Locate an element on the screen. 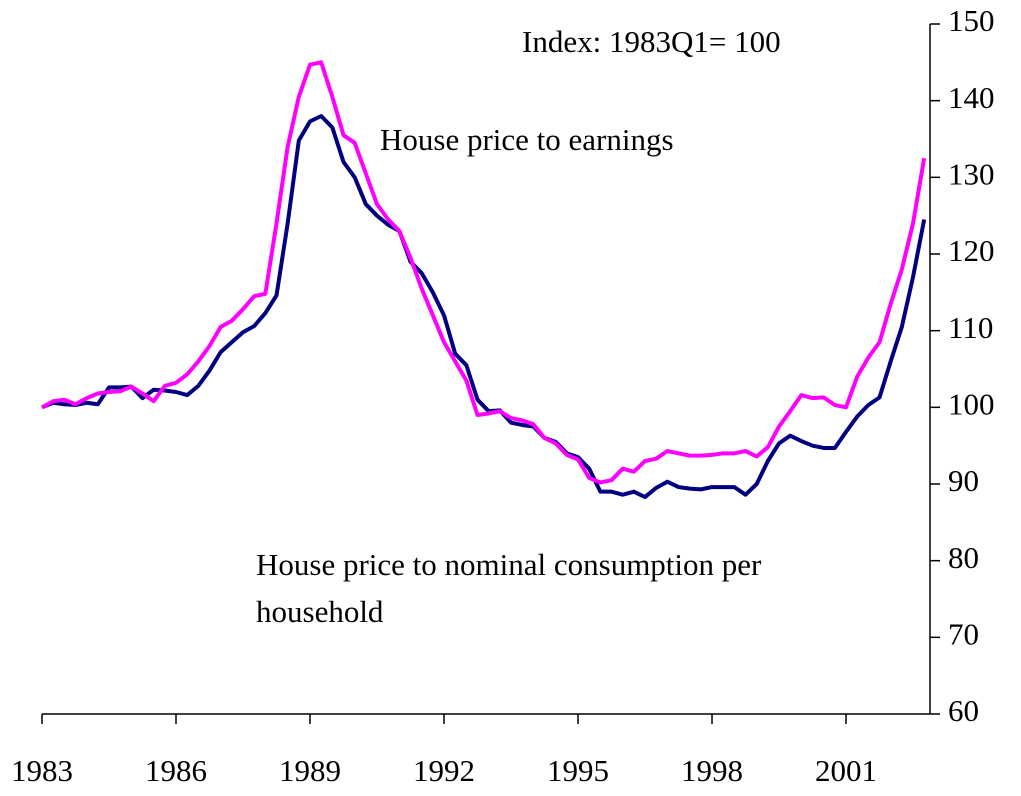  x-tick-label: 1983 is located at coordinates (42, 770).